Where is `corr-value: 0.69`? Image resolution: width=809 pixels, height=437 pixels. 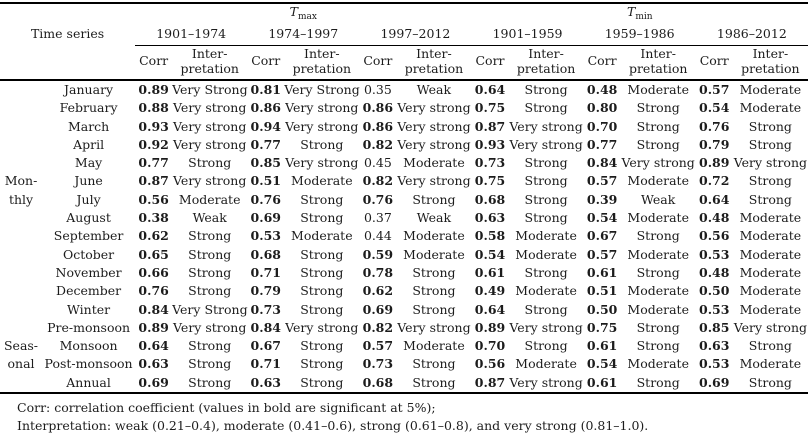
corr-value: 0.69 is located at coordinates (714, 382).